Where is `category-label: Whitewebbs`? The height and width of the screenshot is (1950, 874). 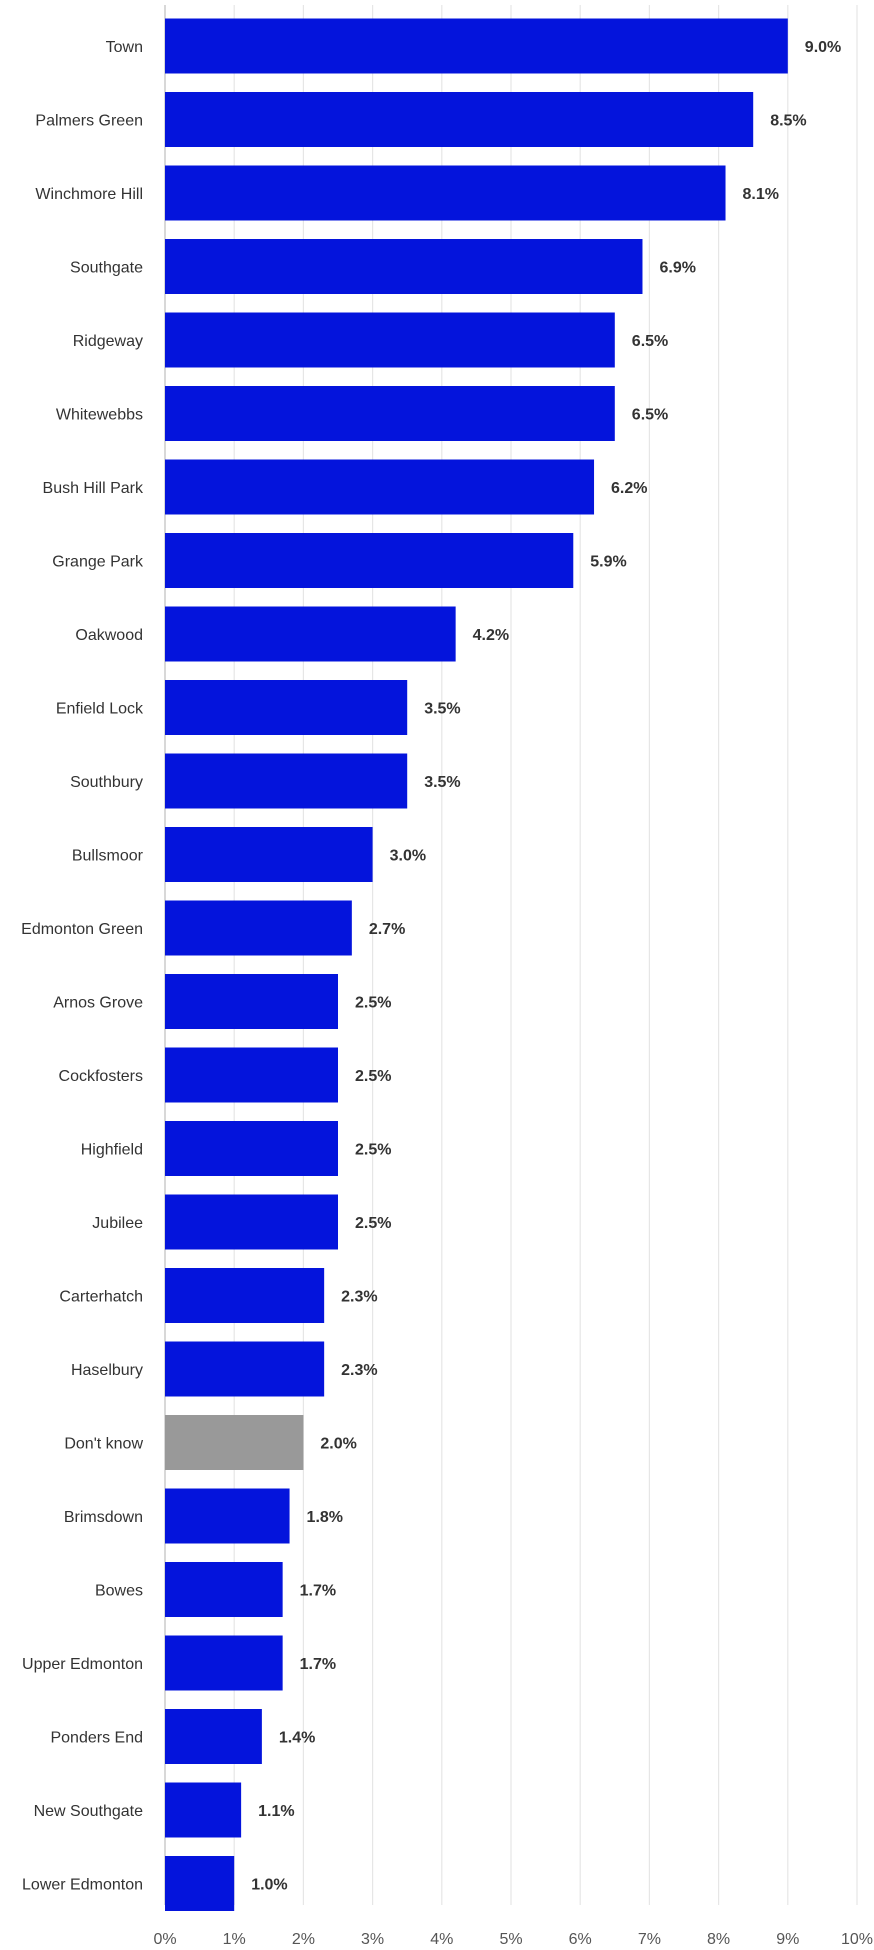 category-label: Whitewebbs is located at coordinates (99, 415).